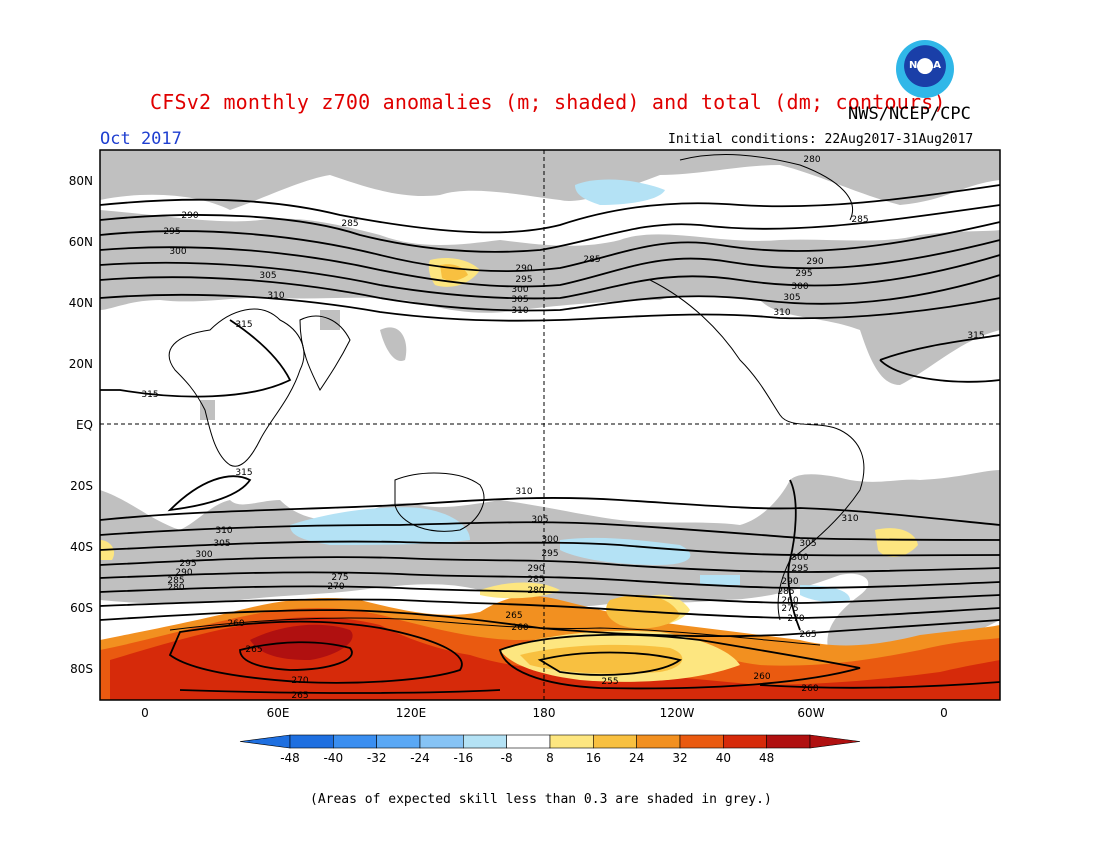  What do you see at coordinates (278, 713) in the screenshot?
I see `lon-label: 60E` at bounding box center [278, 713].